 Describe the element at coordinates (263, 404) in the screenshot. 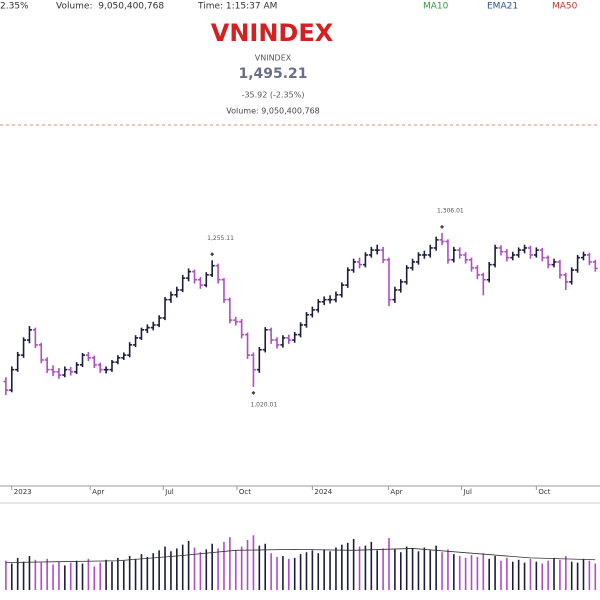

I see `annotation-label: 1,020.01` at that location.